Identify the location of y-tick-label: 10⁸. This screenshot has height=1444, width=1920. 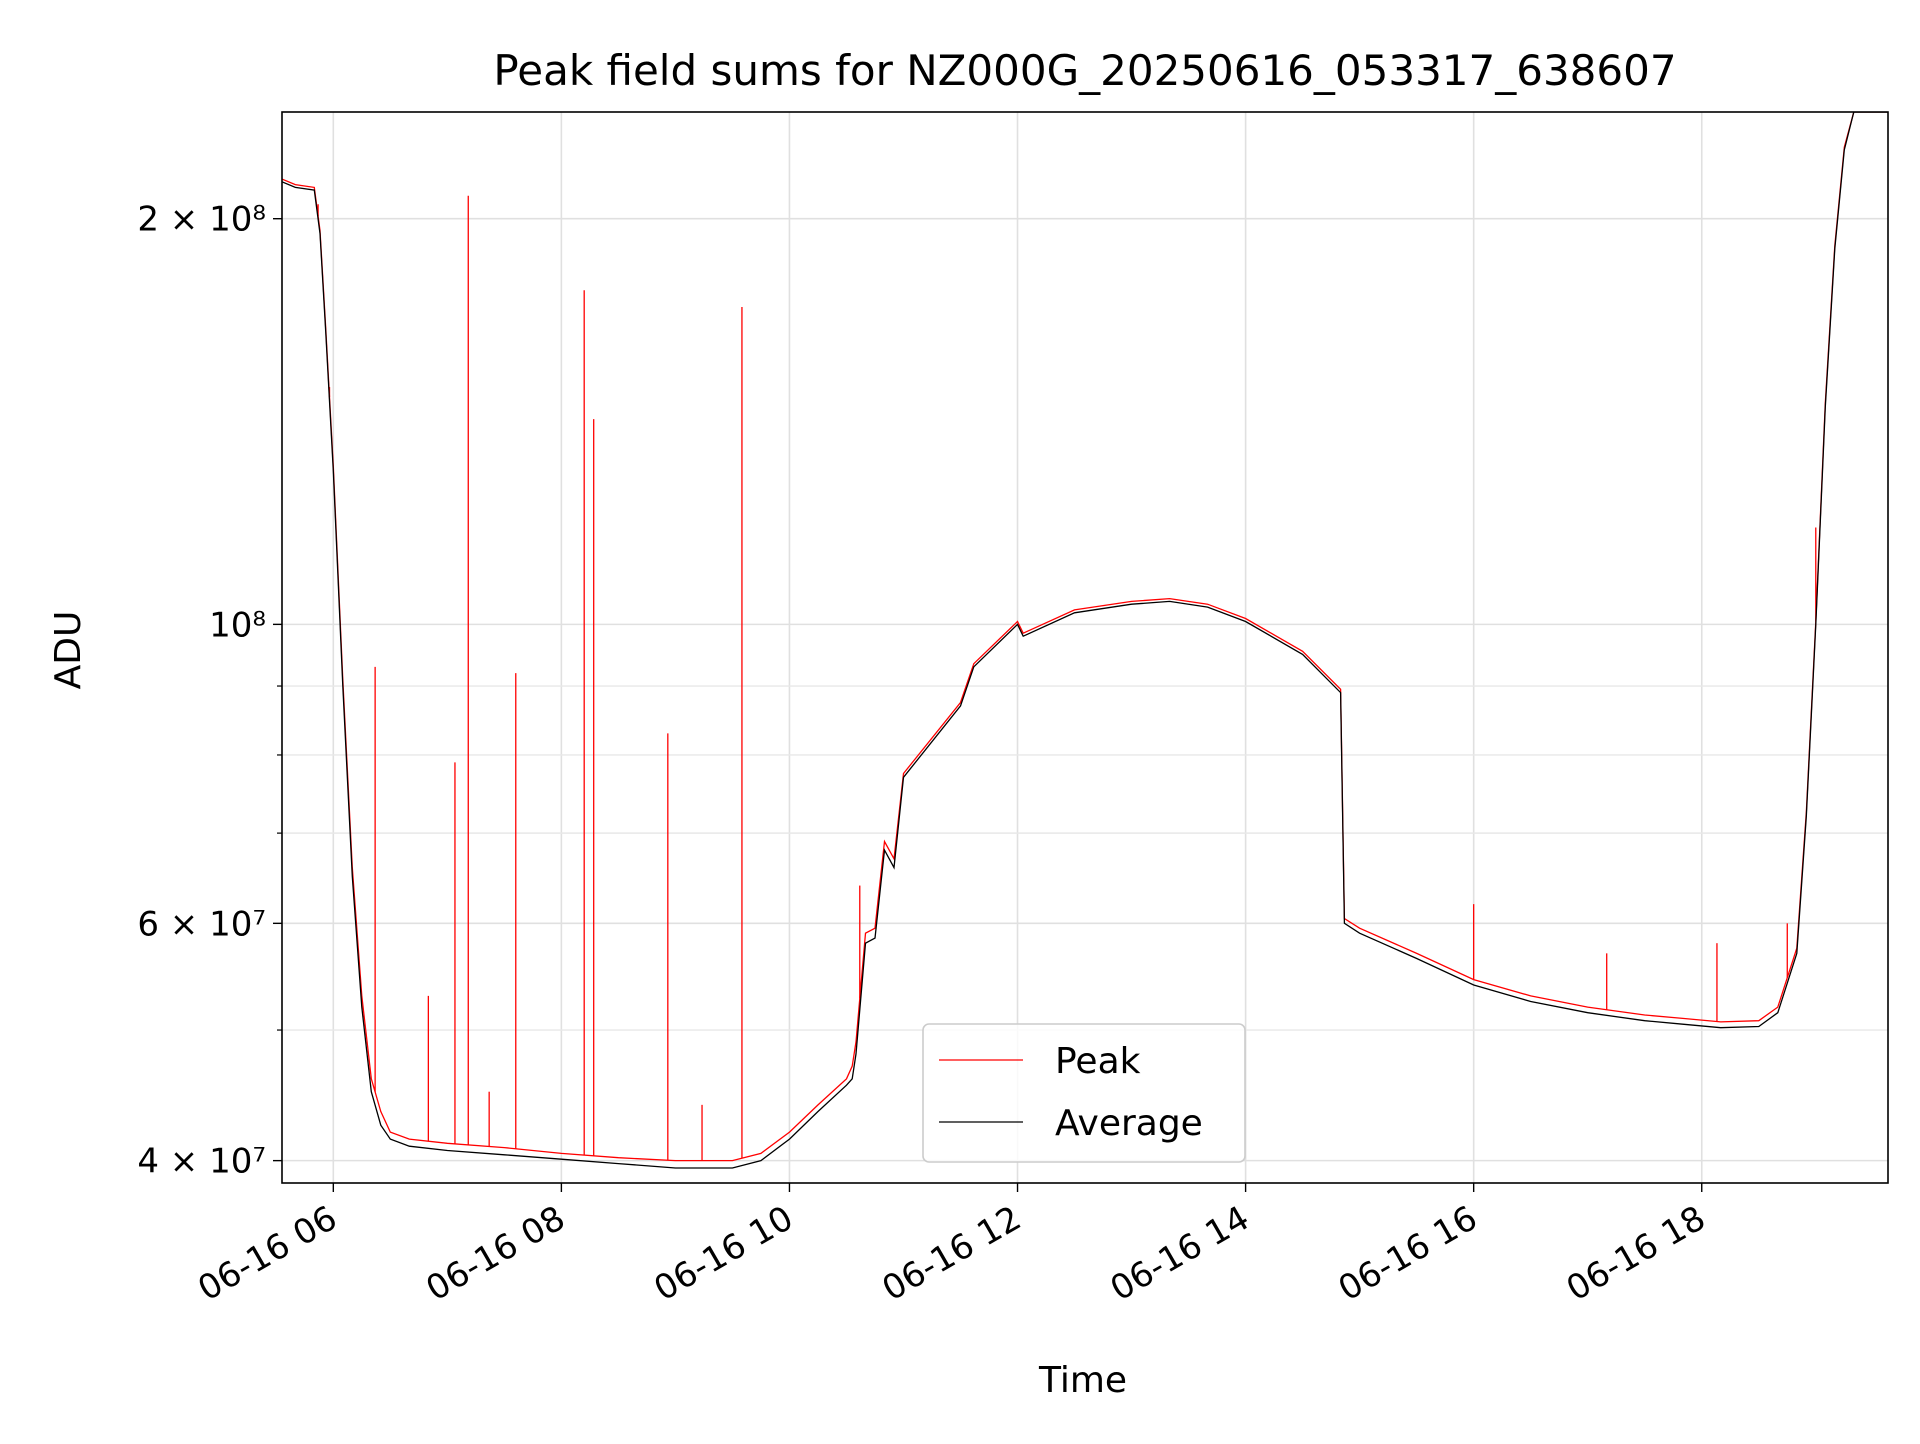
(237, 625).